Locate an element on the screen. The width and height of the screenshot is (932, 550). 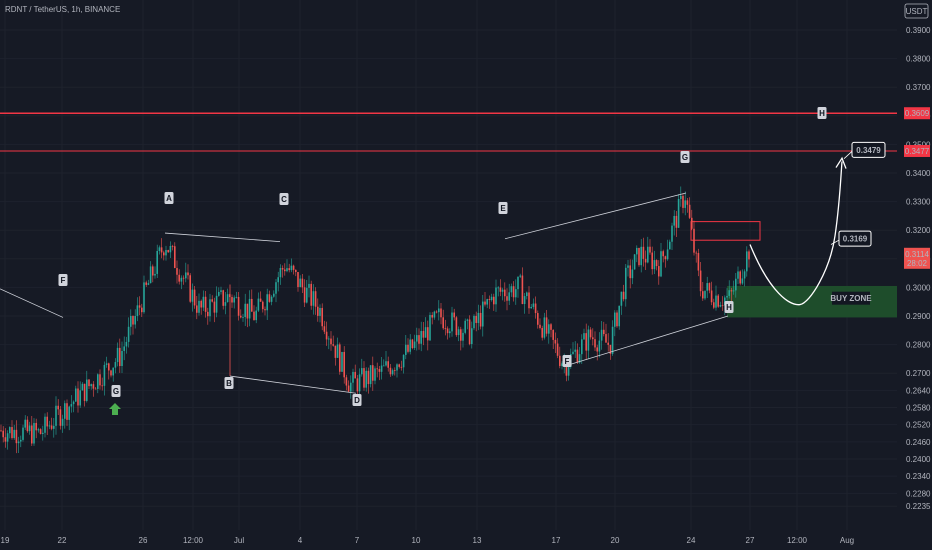
y-tick-label: 0.2640 is located at coordinates (918, 390).